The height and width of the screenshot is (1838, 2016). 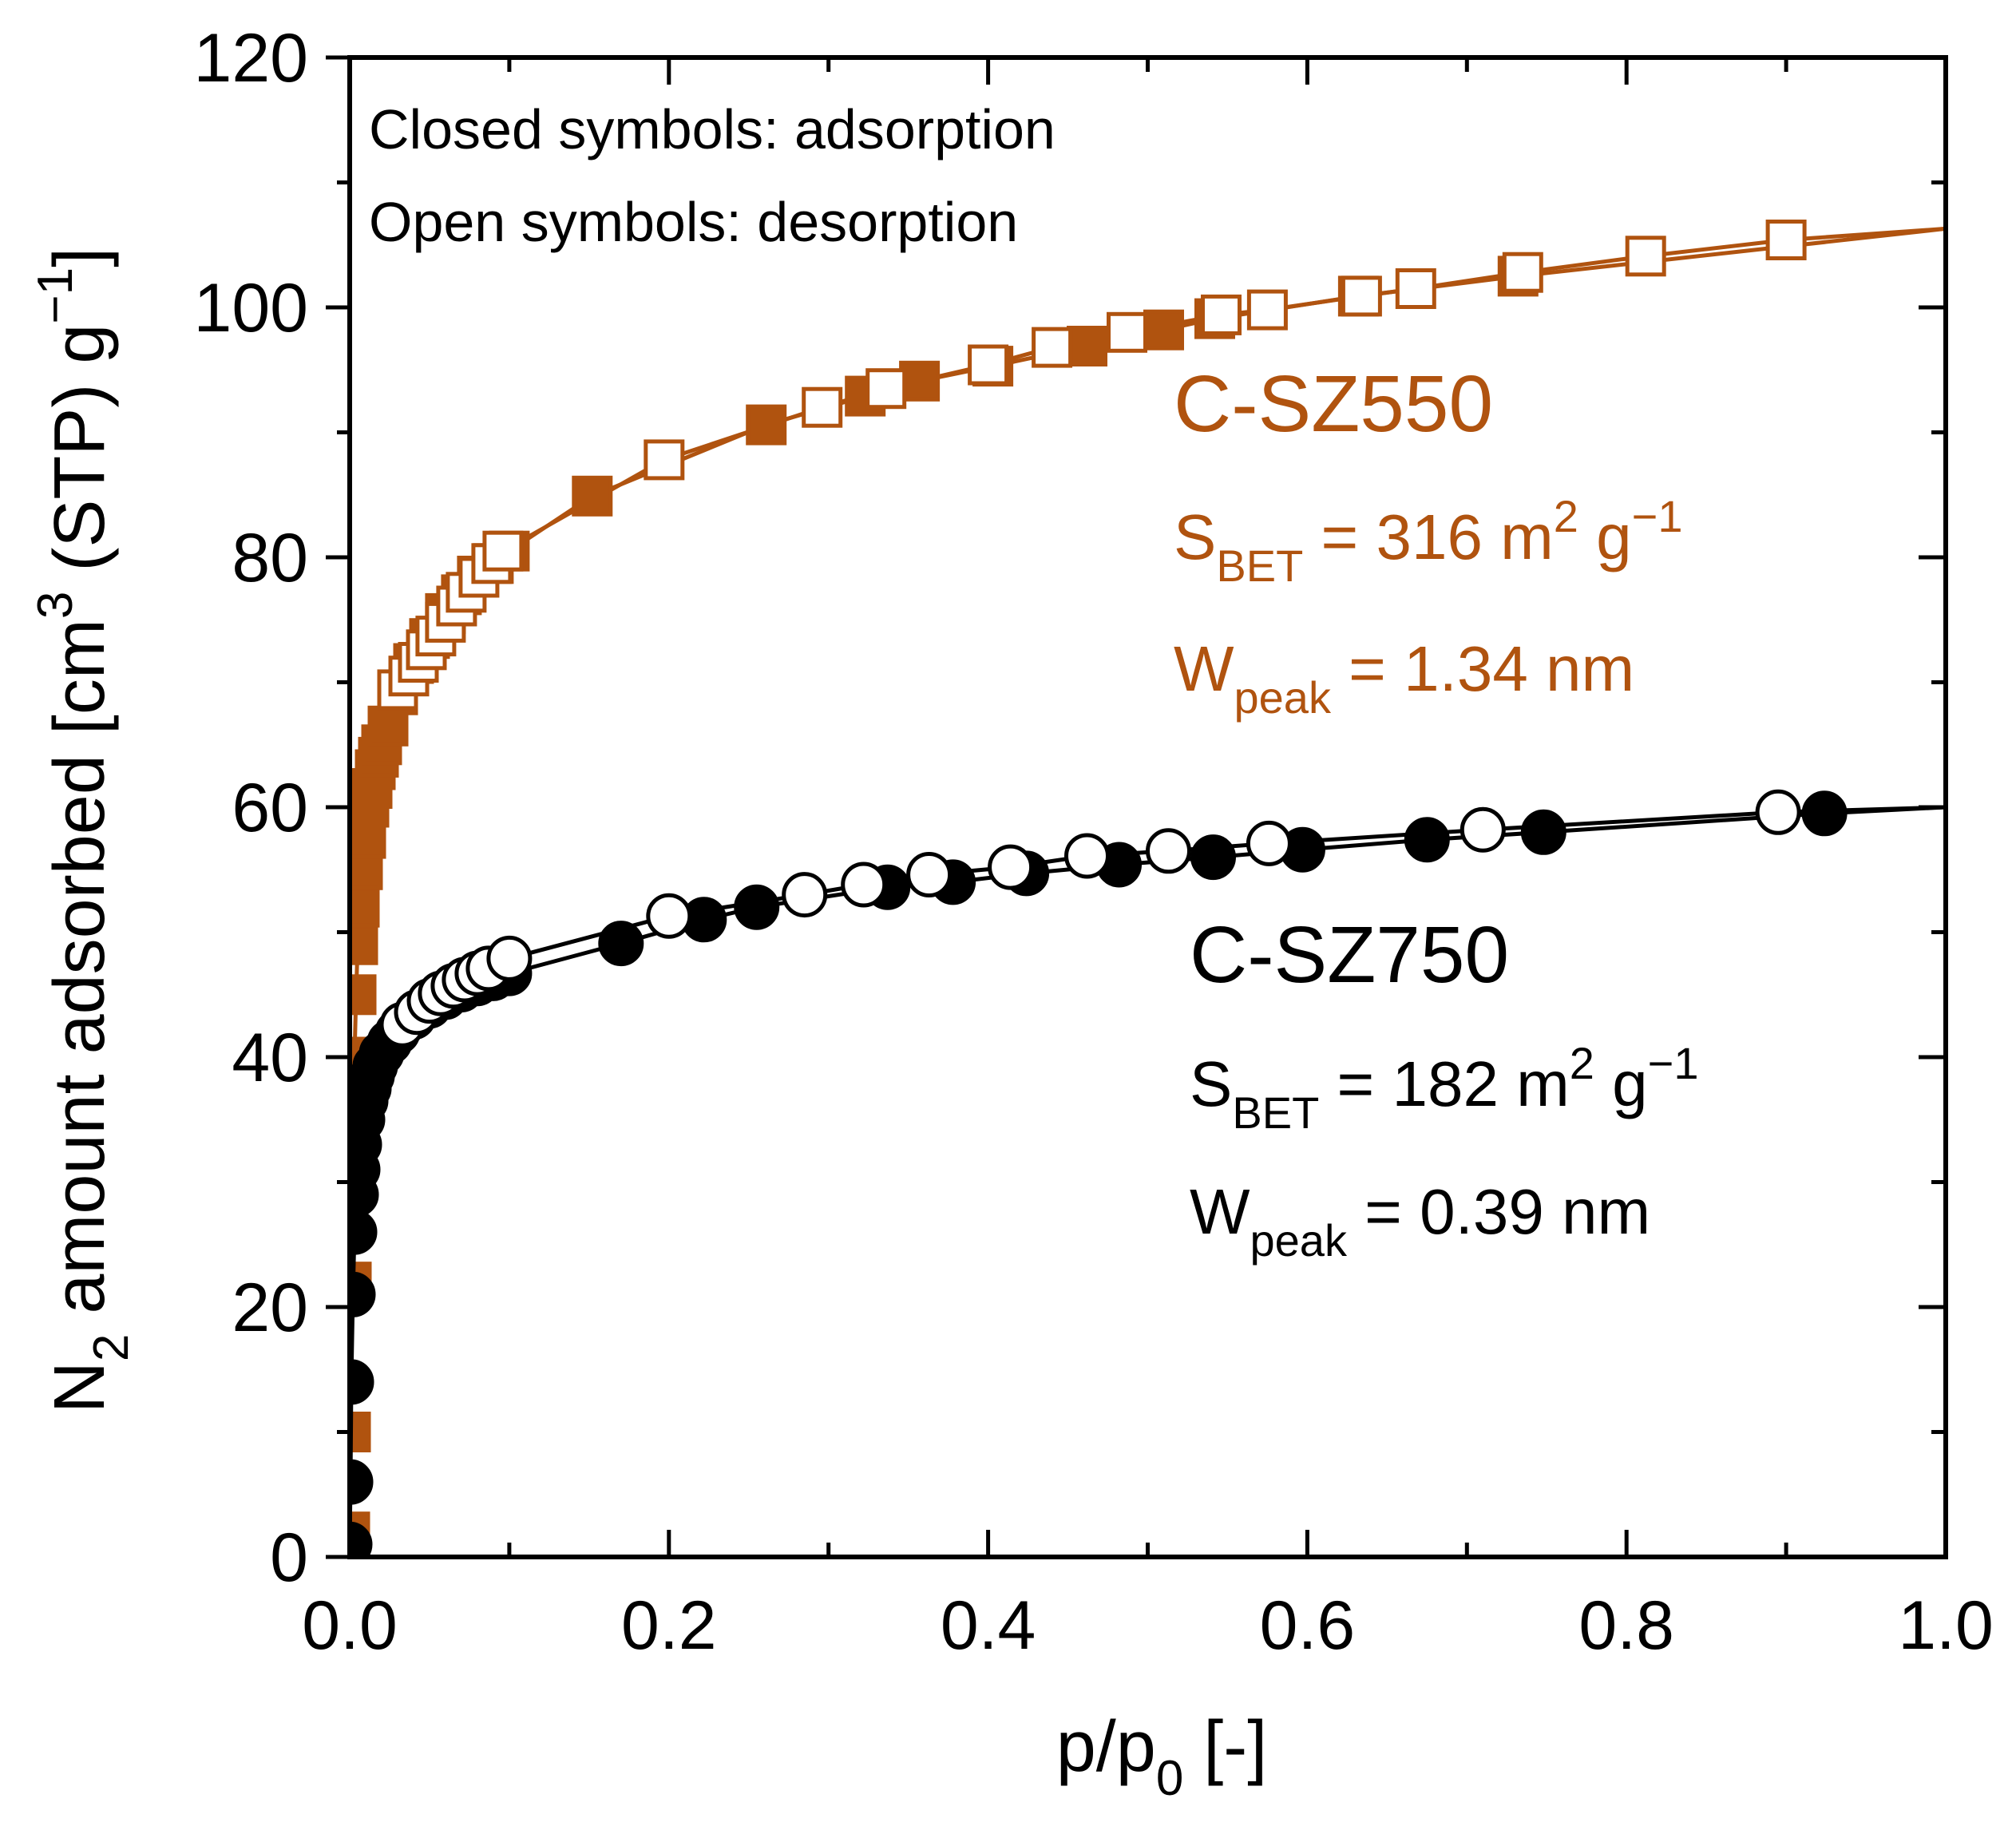 I want to click on series-label-csz750: C-SZ750, so click(x=1350, y=955).